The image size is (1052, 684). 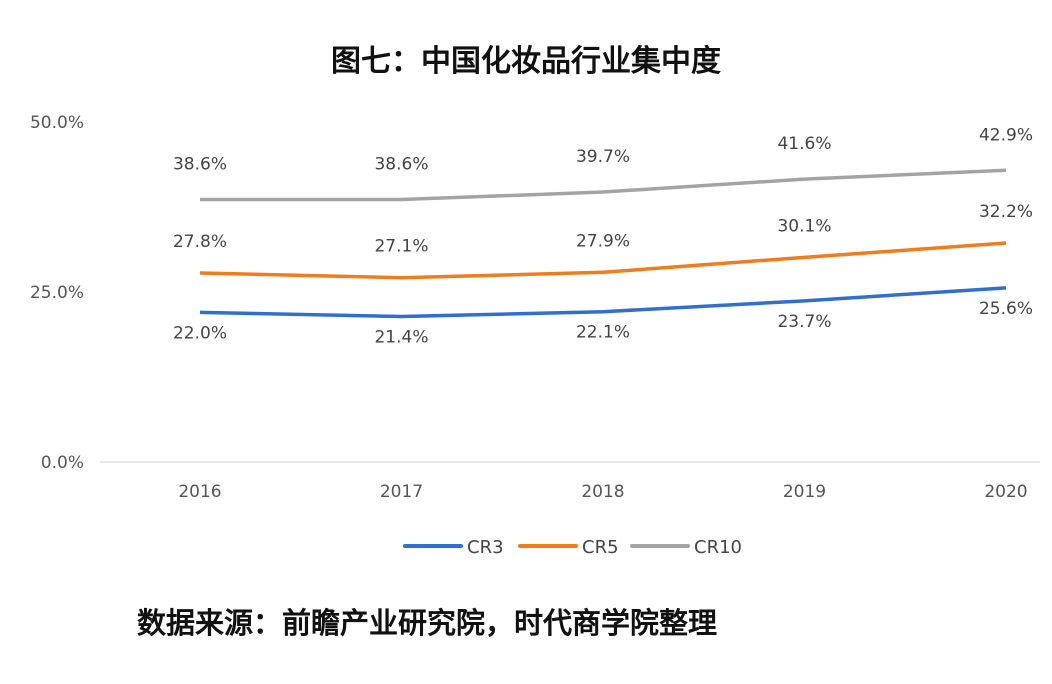 I want to click on legend-label: CR10, so click(x=718, y=547).